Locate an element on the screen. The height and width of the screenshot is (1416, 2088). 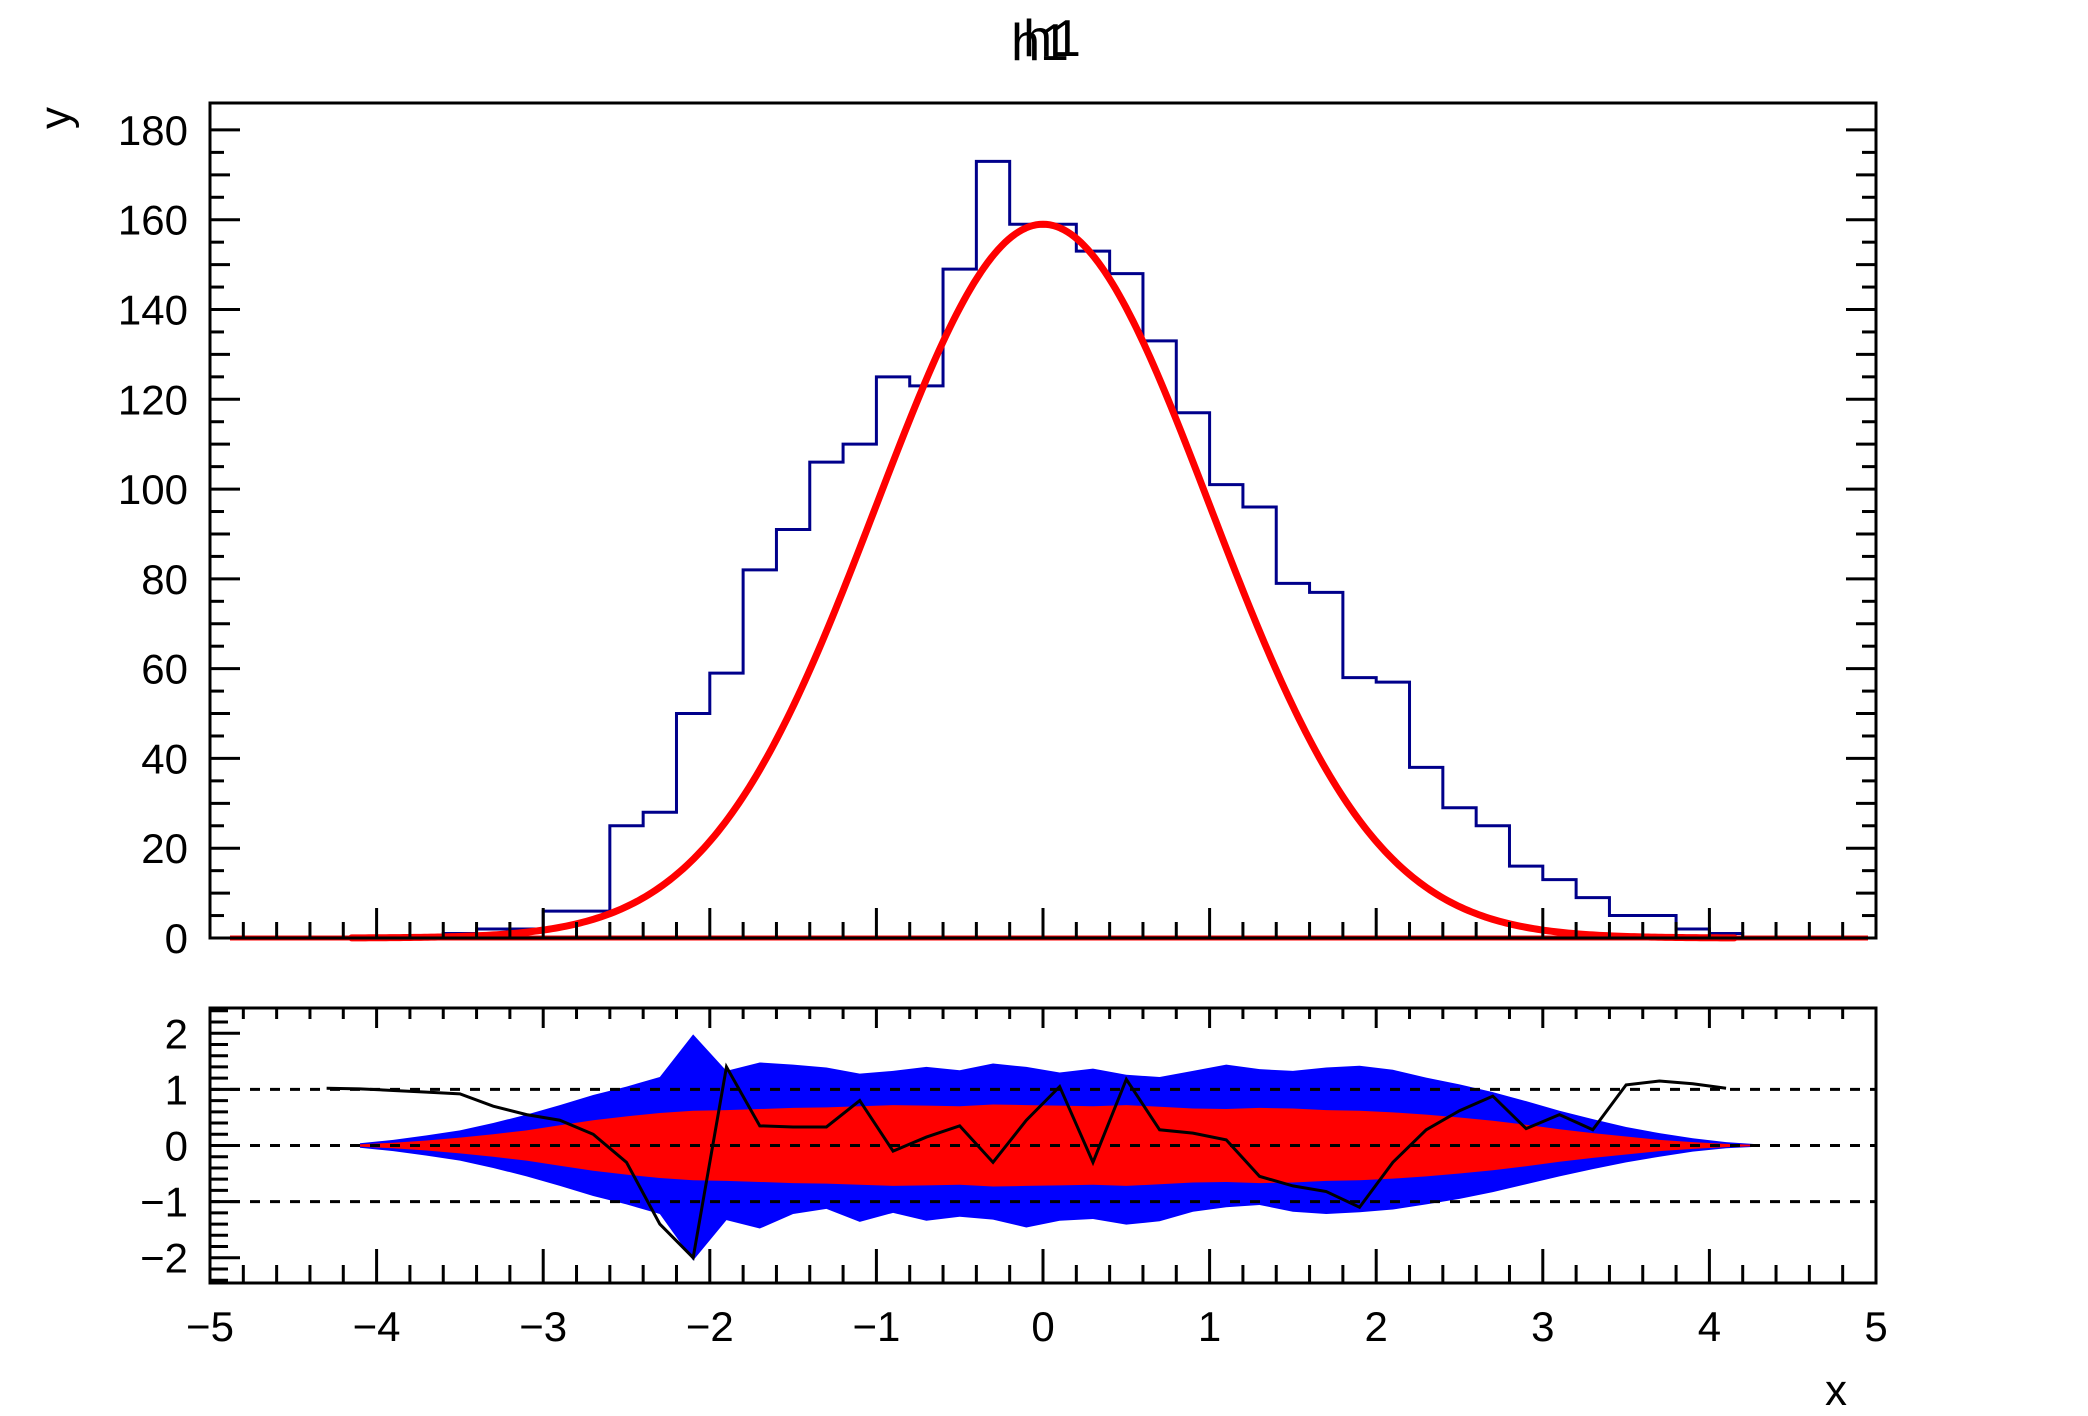
ratio-y-tick-label: 0 is located at coordinates (176, 1146).